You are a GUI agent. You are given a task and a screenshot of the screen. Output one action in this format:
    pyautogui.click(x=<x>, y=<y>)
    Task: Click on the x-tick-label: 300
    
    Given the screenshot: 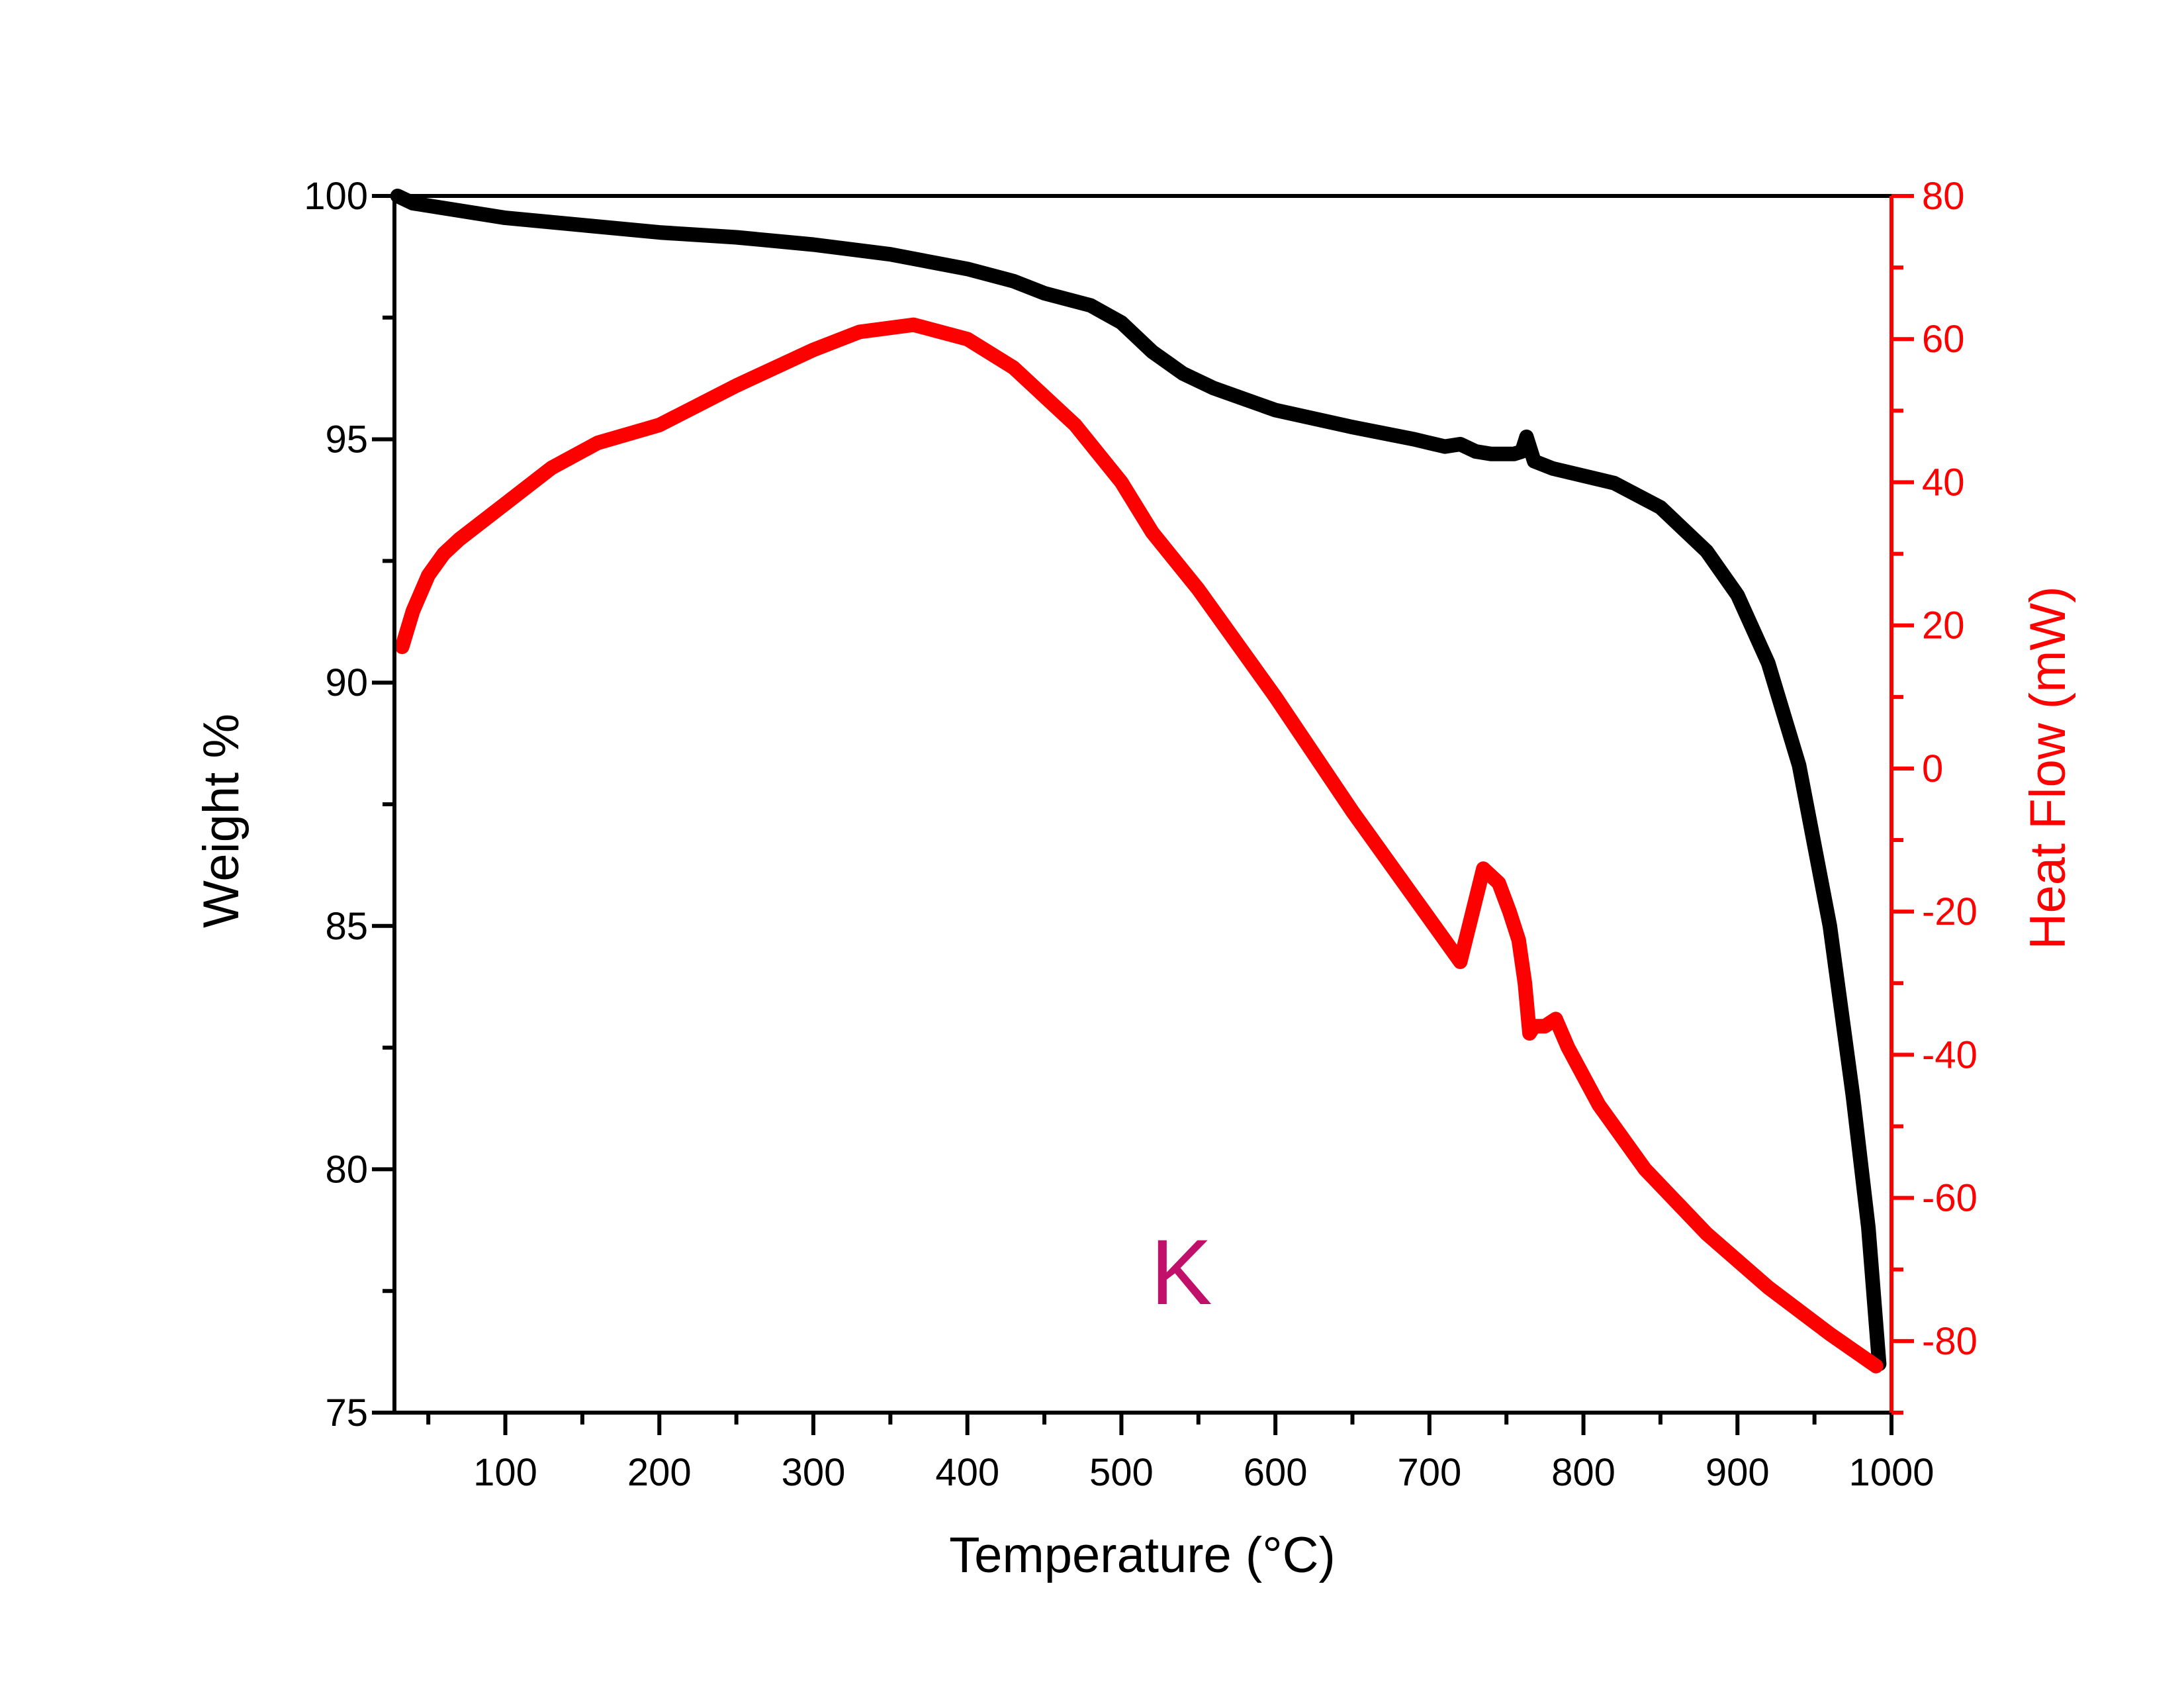 What is the action you would take?
    pyautogui.click(x=814, y=1472)
    